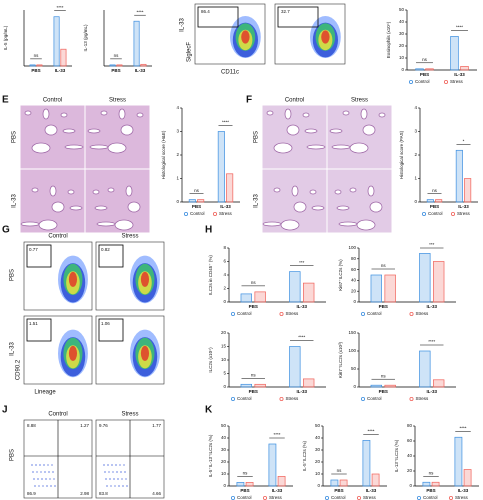 This screenshot has width=483, height=500. I want to click on gate-value: 0.82, so click(105, 249).